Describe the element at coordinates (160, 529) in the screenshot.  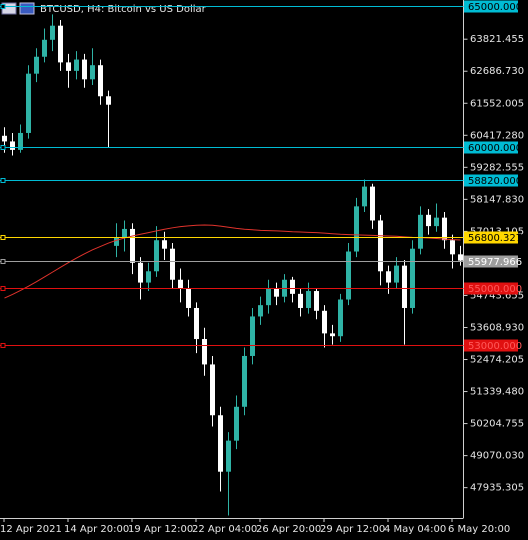
I see `x-tick-label: 19 Apr 12:00` at that location.